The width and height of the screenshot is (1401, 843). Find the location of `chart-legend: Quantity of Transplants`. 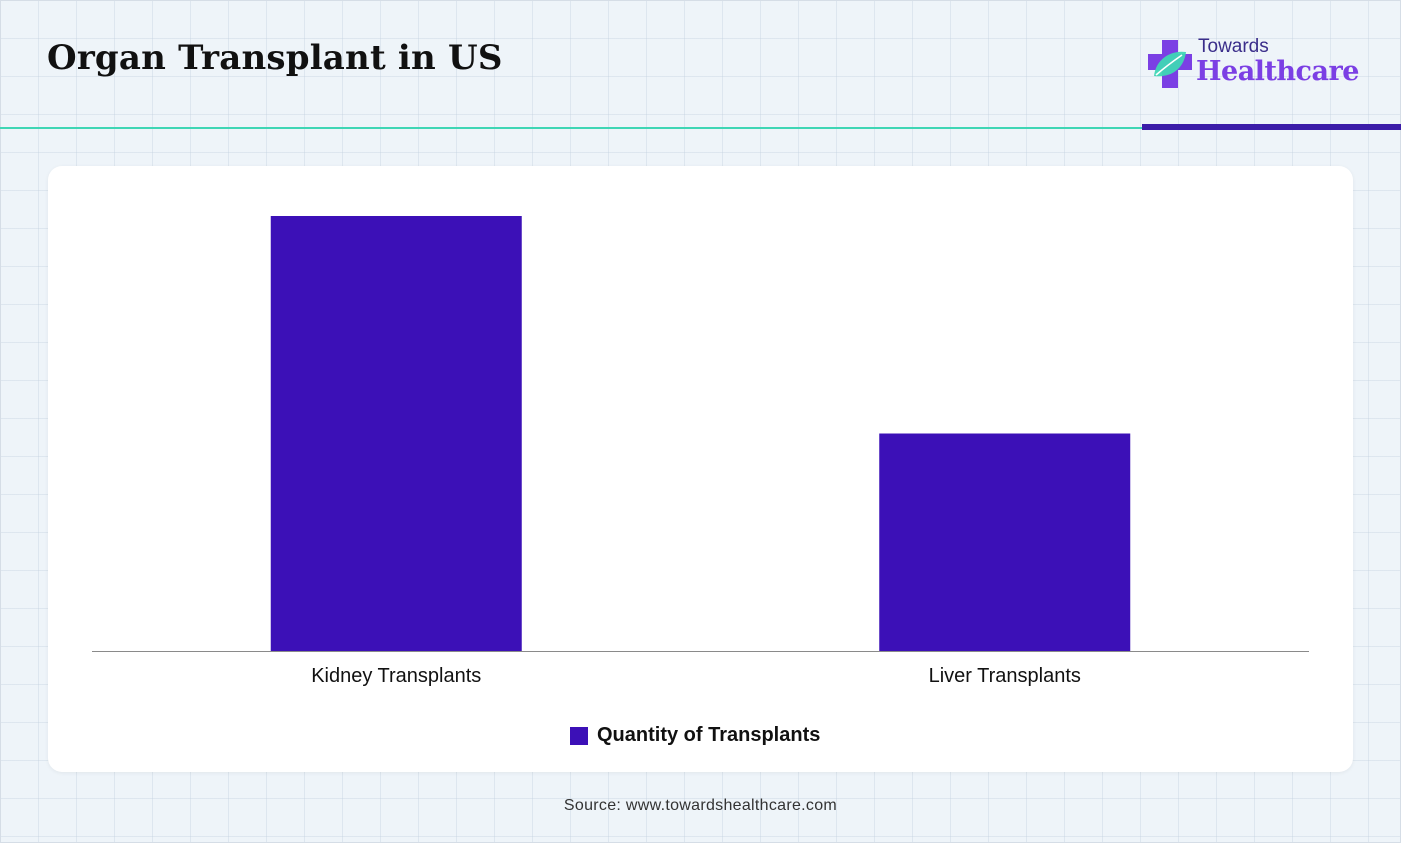

chart-legend: Quantity of Transplants is located at coordinates (695, 735).